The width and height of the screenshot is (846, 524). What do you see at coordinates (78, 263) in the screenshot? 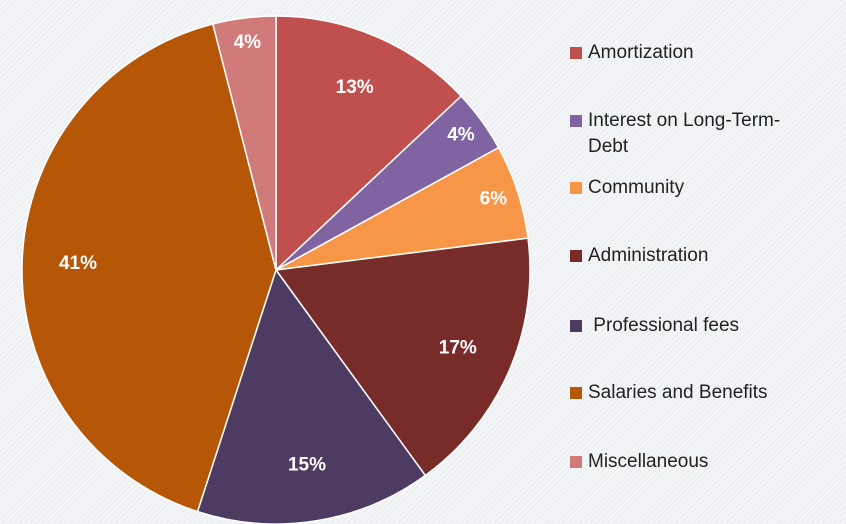
I see `data-label: 41%` at bounding box center [78, 263].